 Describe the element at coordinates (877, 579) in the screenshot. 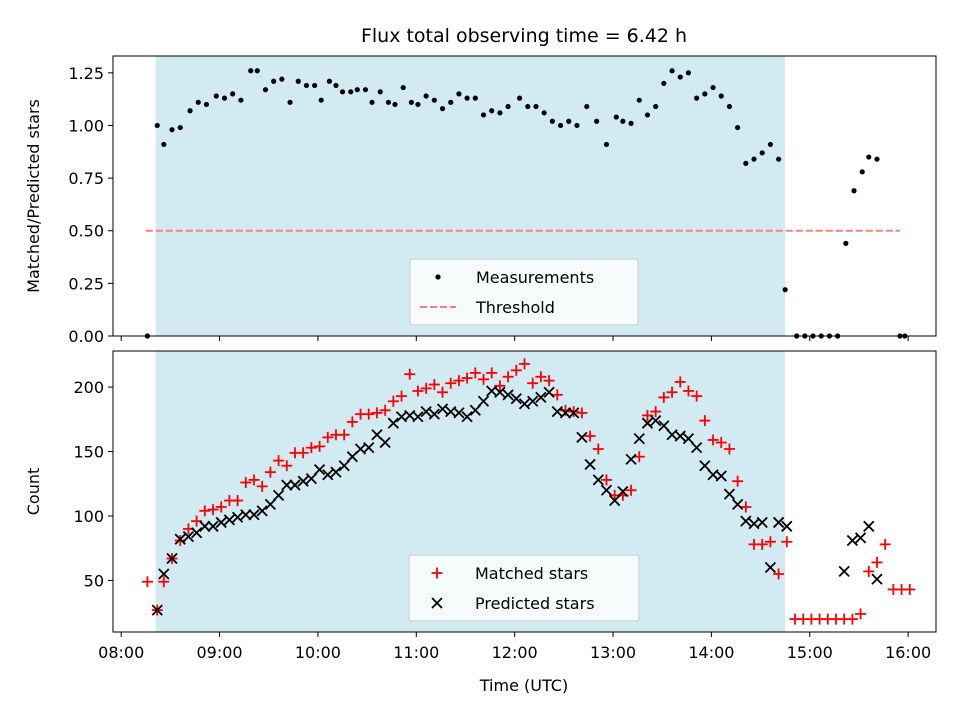

I see `point-s1-82-b` at that location.